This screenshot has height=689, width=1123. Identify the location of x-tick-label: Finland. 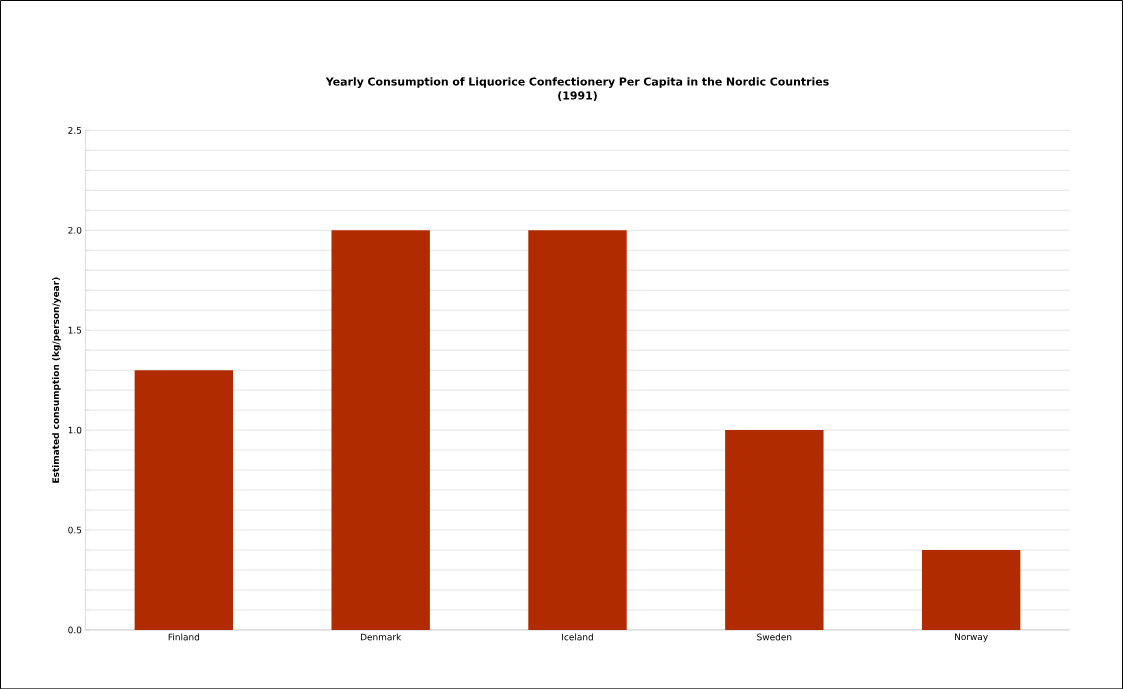
(184, 637).